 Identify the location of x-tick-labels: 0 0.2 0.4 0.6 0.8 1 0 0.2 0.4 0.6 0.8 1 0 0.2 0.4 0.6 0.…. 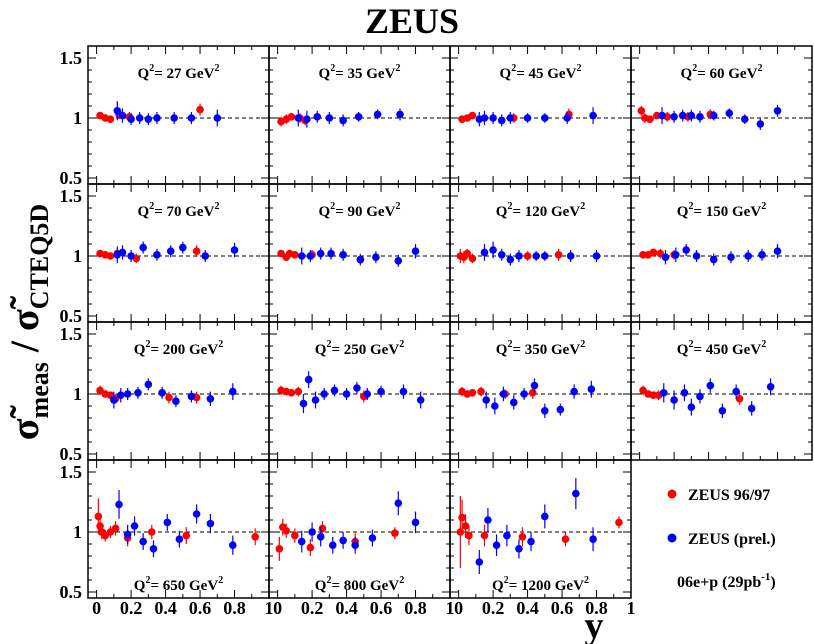
(363, 608).